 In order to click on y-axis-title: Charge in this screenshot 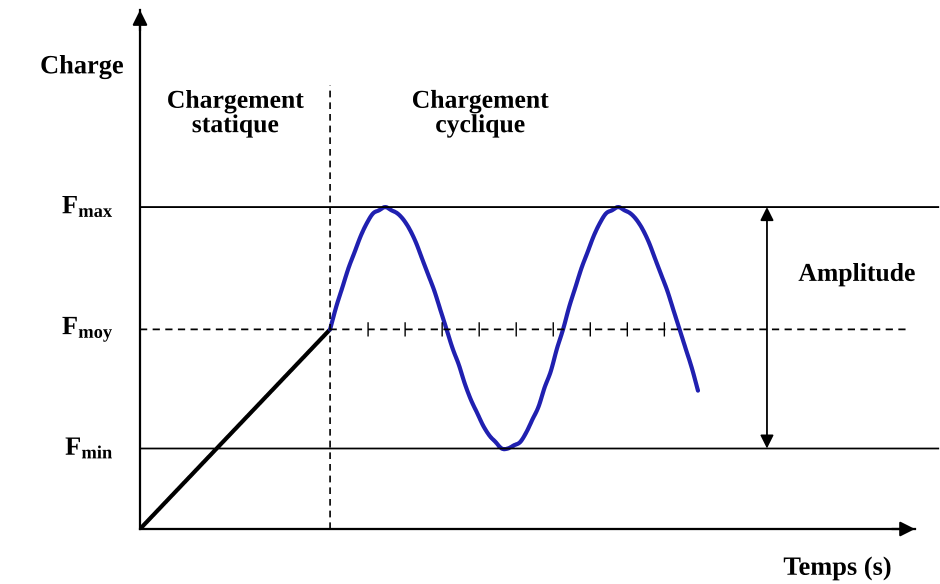, I will do `click(82, 67)`.